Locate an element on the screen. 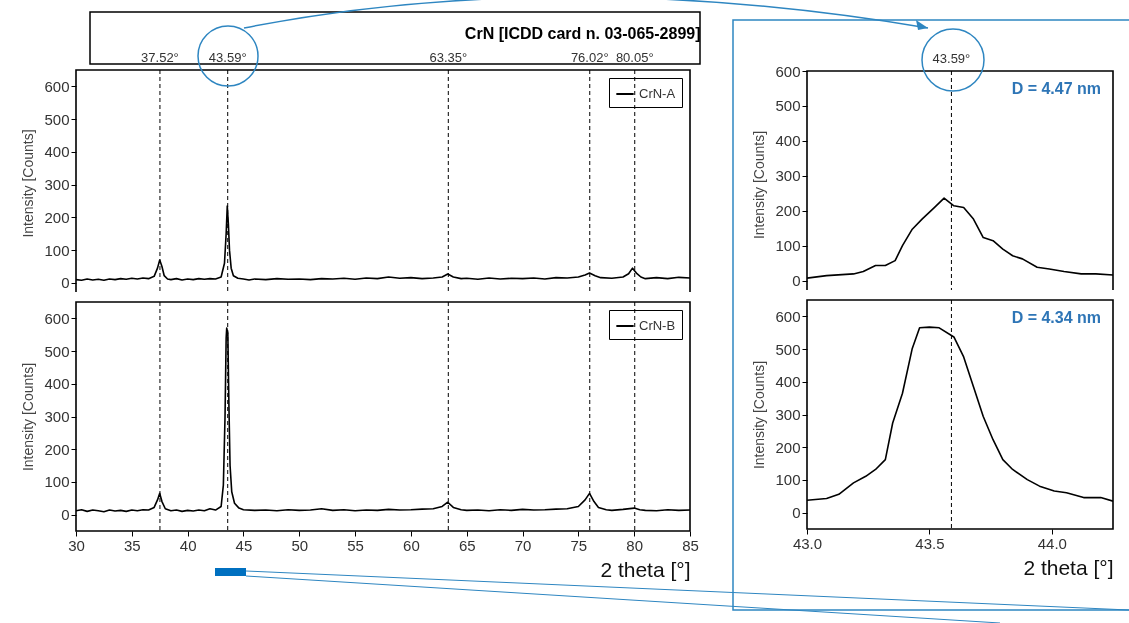  x-tick-label: 35 is located at coordinates (132, 545).